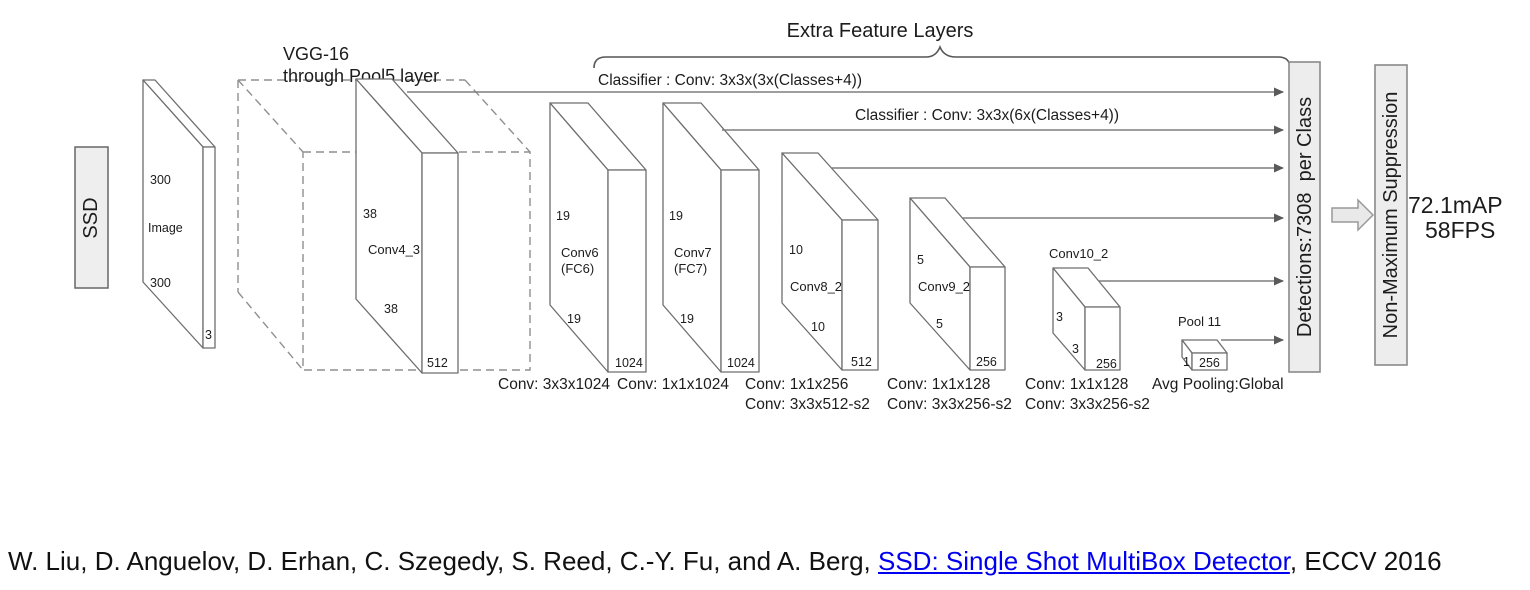 This screenshot has height=590, width=1530. I want to click on classifier-label-2: Classifier : Conv: 3x3x(6x(Classes+4)), so click(987, 115).